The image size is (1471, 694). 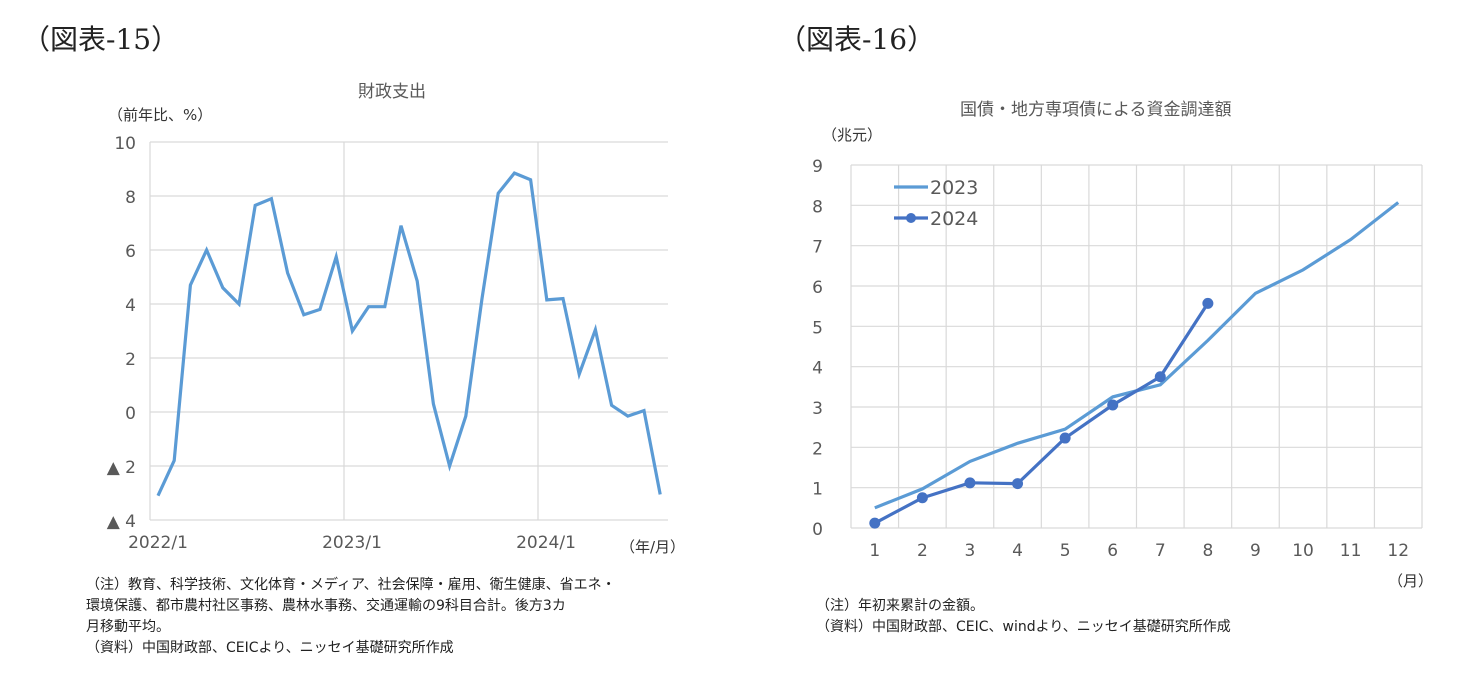 What do you see at coordinates (270, 648) in the screenshot?
I see `source-line: （資料）中国財政部、CEICより、ニッセイ基礎研究所作成` at bounding box center [270, 648].